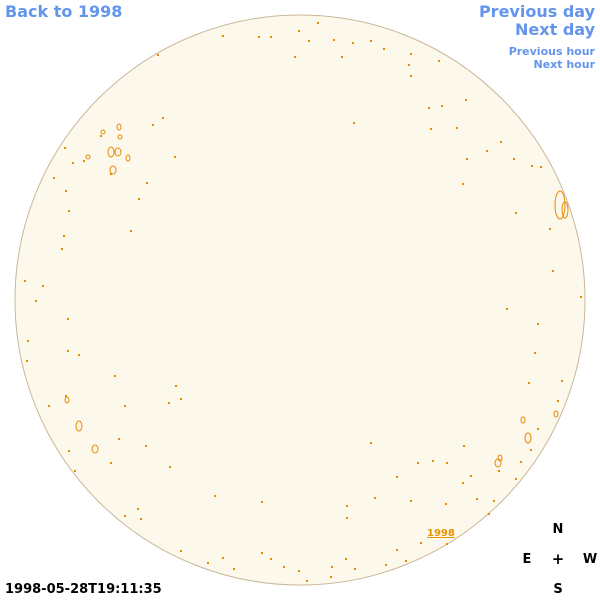  Describe the element at coordinates (558, 529) in the screenshot. I see `compass-north-label: N` at that location.